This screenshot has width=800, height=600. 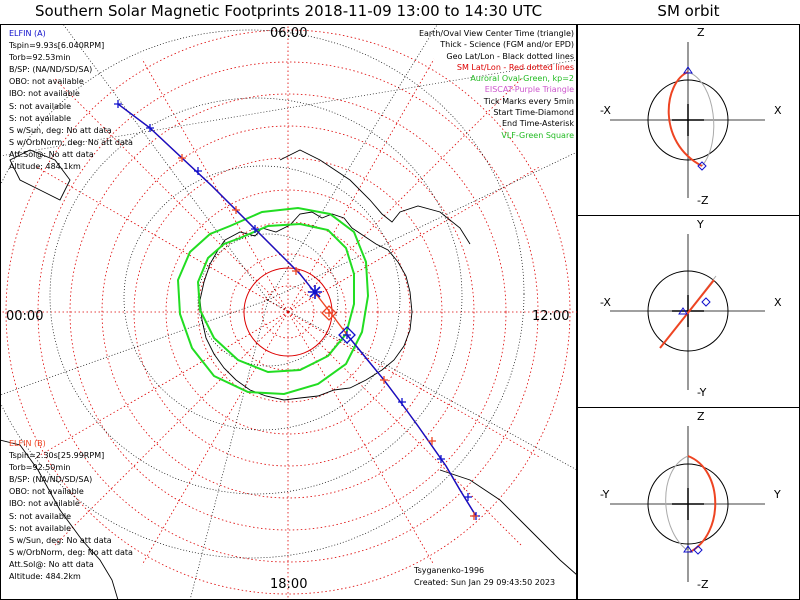 I want to click on orbit-panel-xy, so click(x=687, y=312).